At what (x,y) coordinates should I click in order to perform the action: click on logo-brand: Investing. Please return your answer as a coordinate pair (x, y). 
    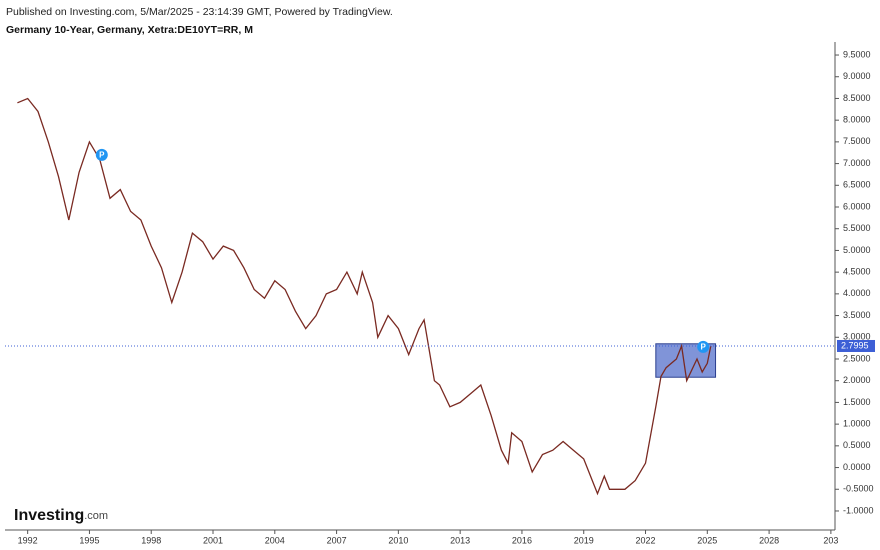
    Looking at the image, I should click on (49, 515).